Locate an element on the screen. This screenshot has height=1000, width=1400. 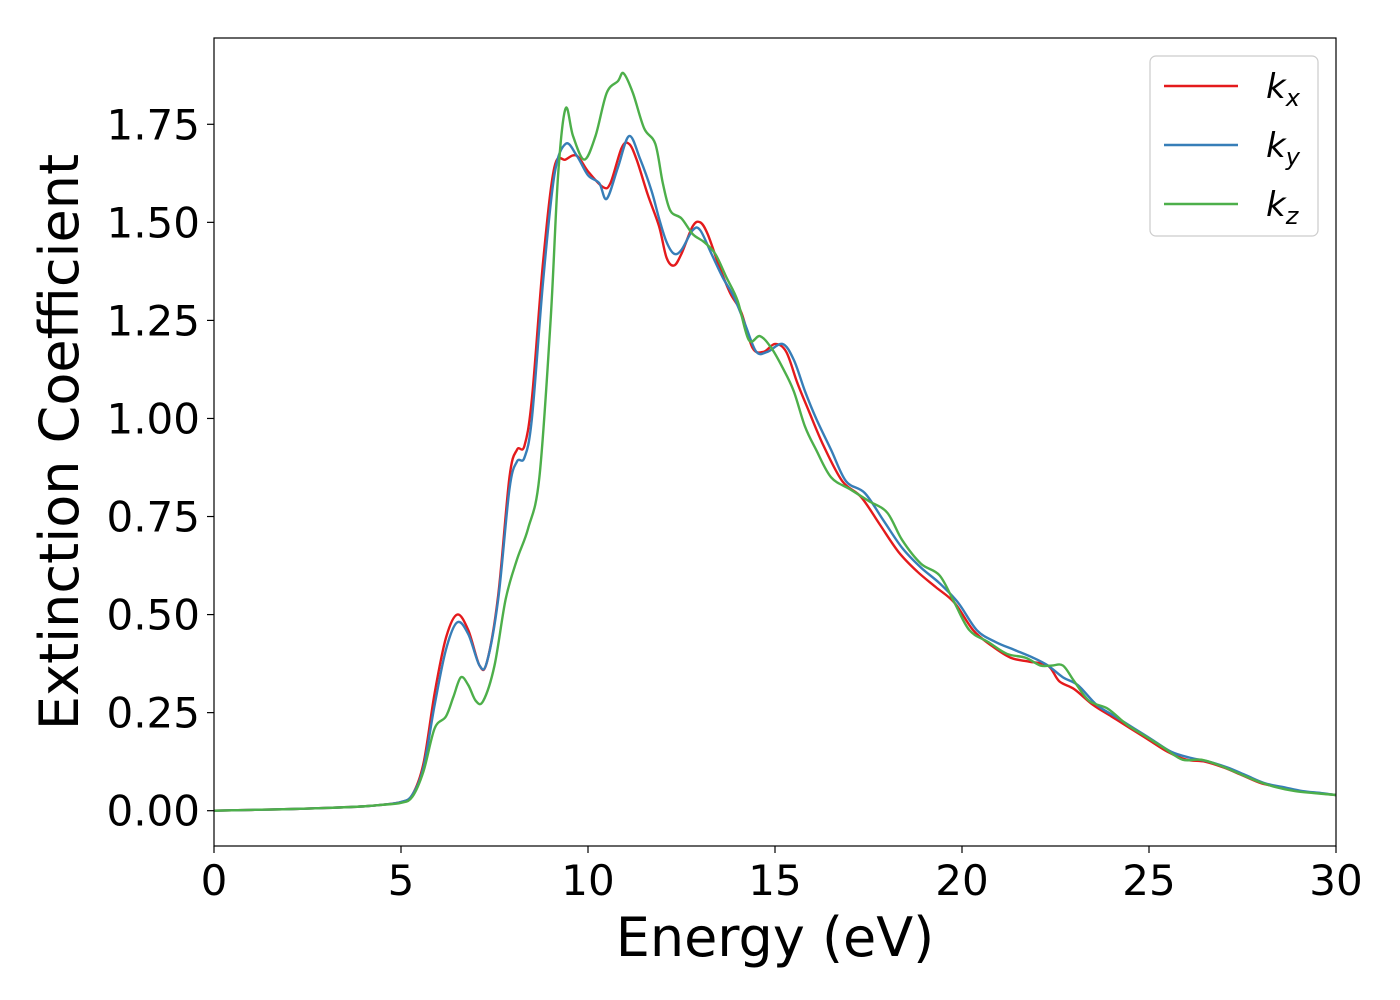
y-tick-label: 0.50 is located at coordinates (153, 615).